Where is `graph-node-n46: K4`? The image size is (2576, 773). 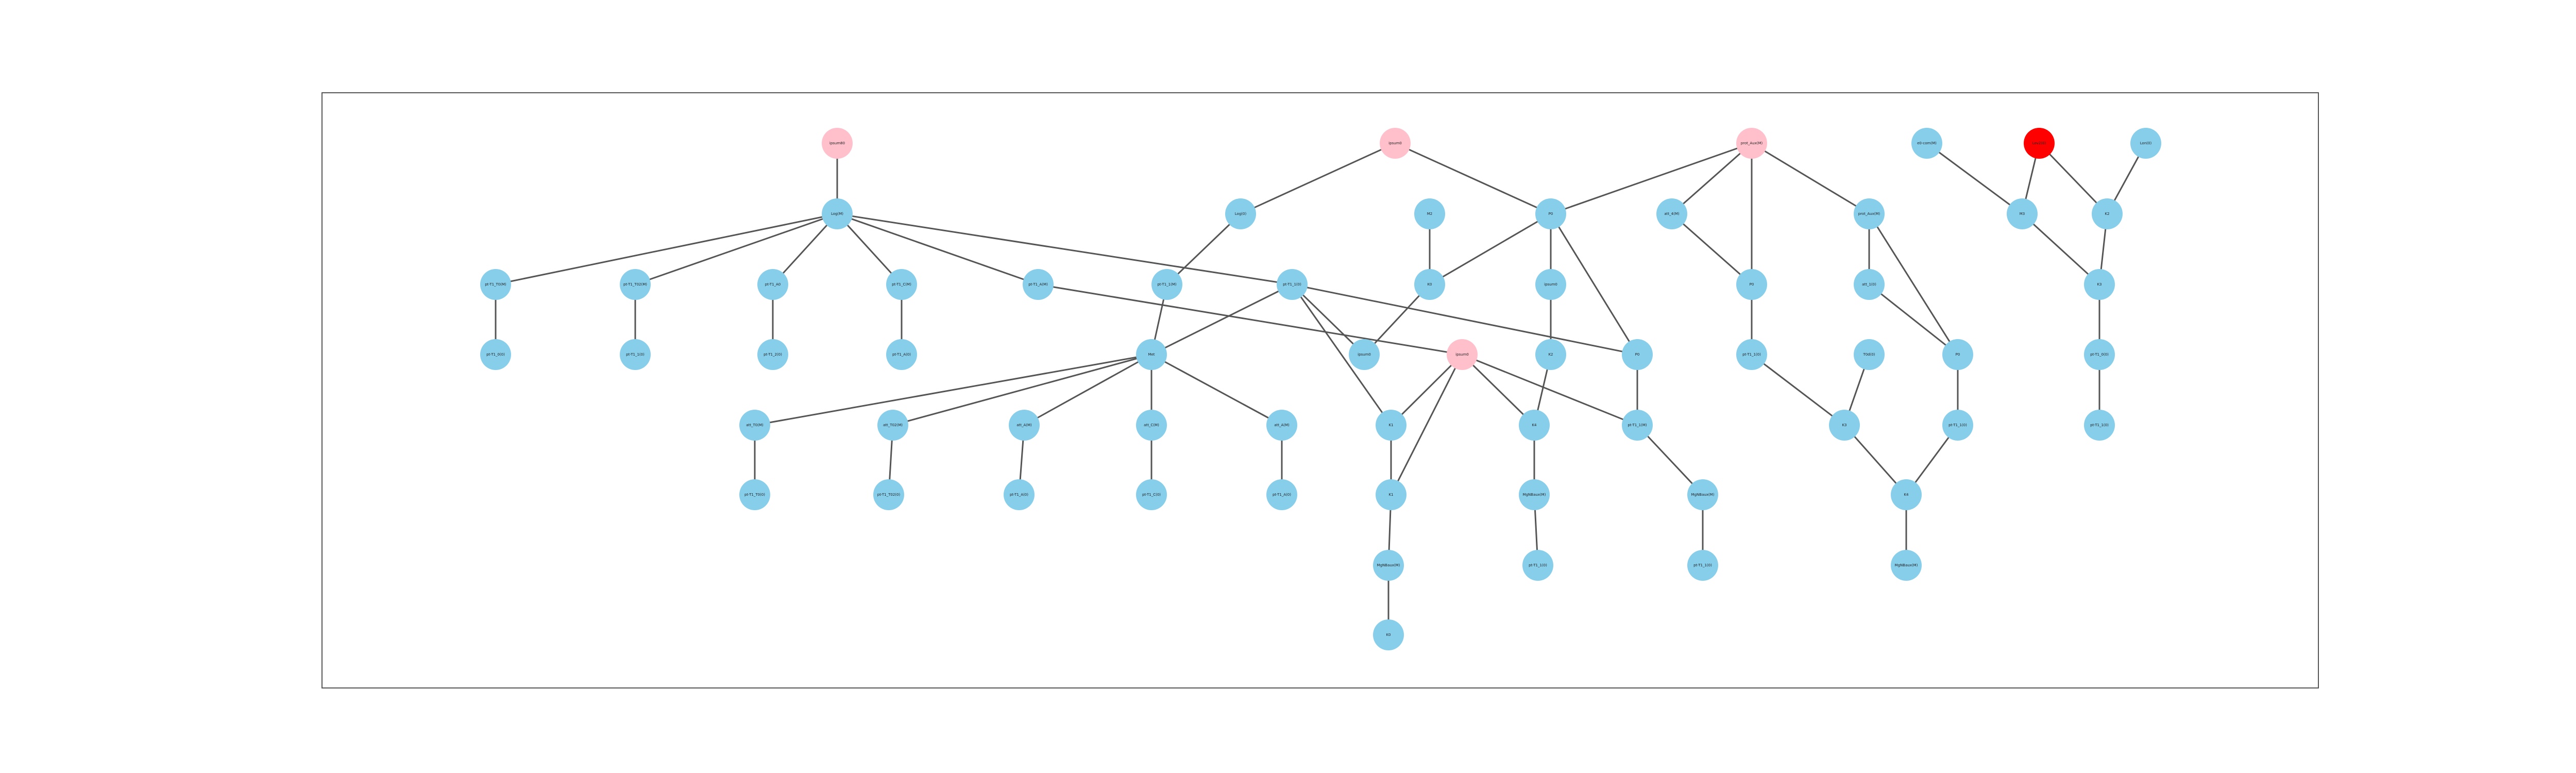 graph-node-n46: K4 is located at coordinates (1534, 425).